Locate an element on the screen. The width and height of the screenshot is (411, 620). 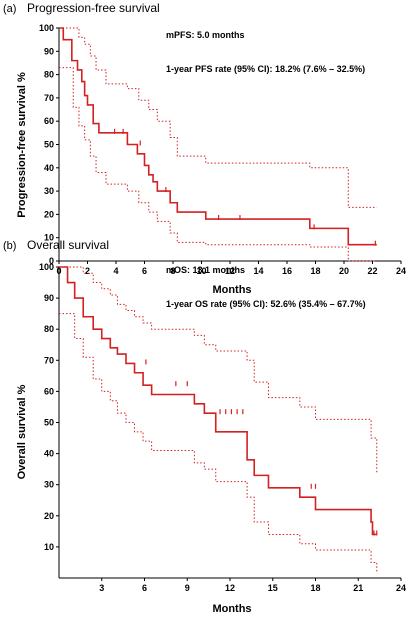
os-y-tick-label: 20 is located at coordinates (49, 516).